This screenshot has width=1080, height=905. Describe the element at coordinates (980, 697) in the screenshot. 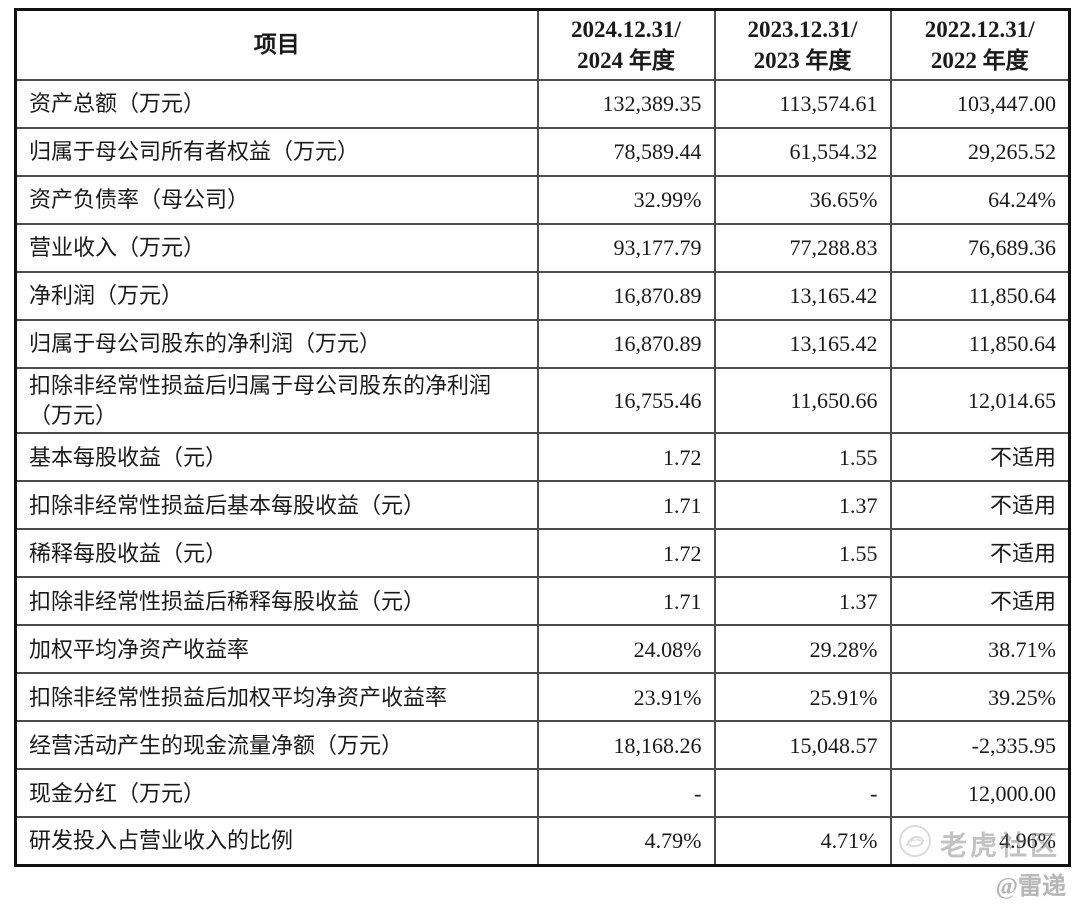

I see `value-2022: 39.25%` at that location.